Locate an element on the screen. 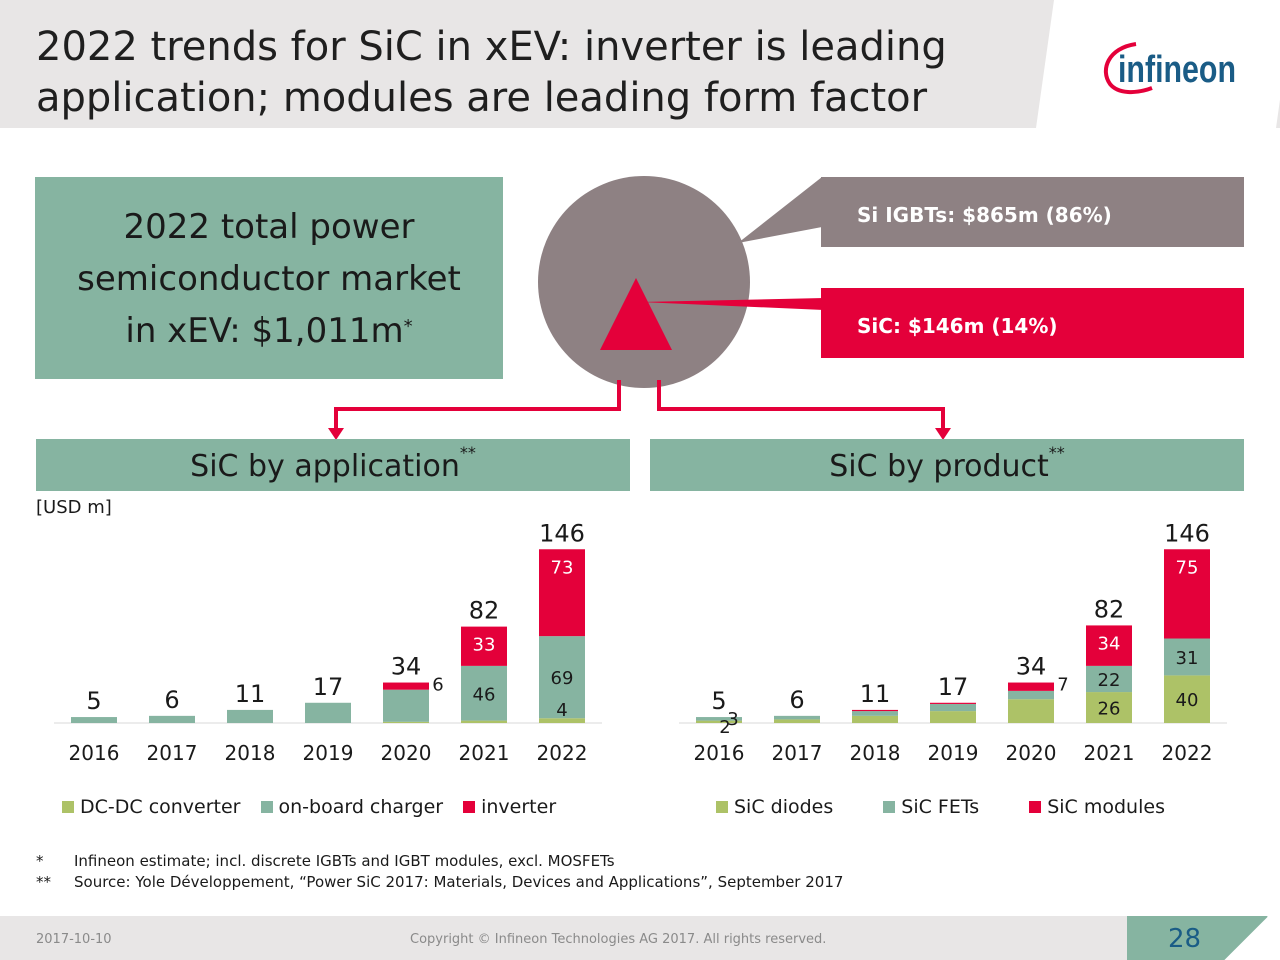  legend-label-inverter: inverter is located at coordinates (519, 807).